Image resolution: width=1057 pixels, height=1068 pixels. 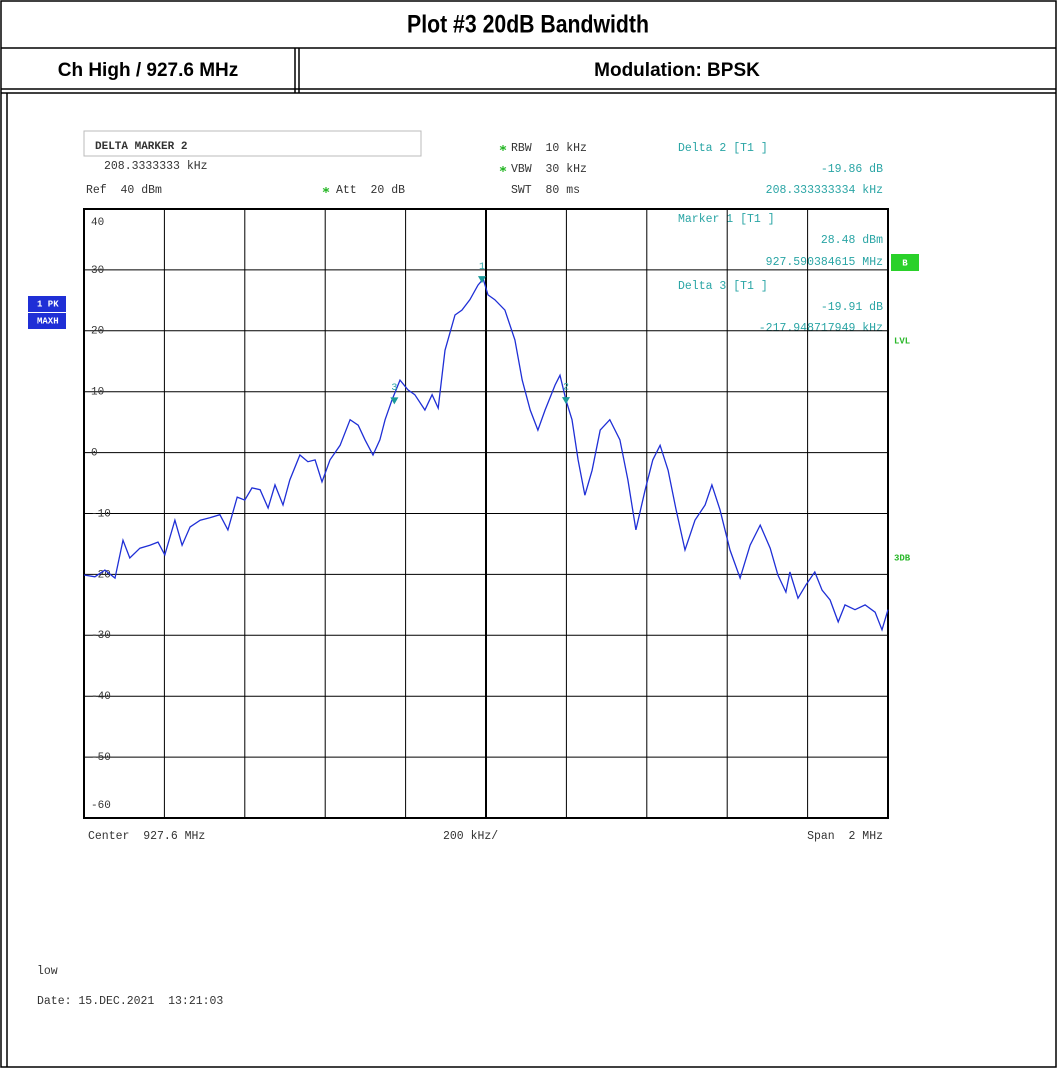 I want to click on b-label: B, so click(x=905, y=263).